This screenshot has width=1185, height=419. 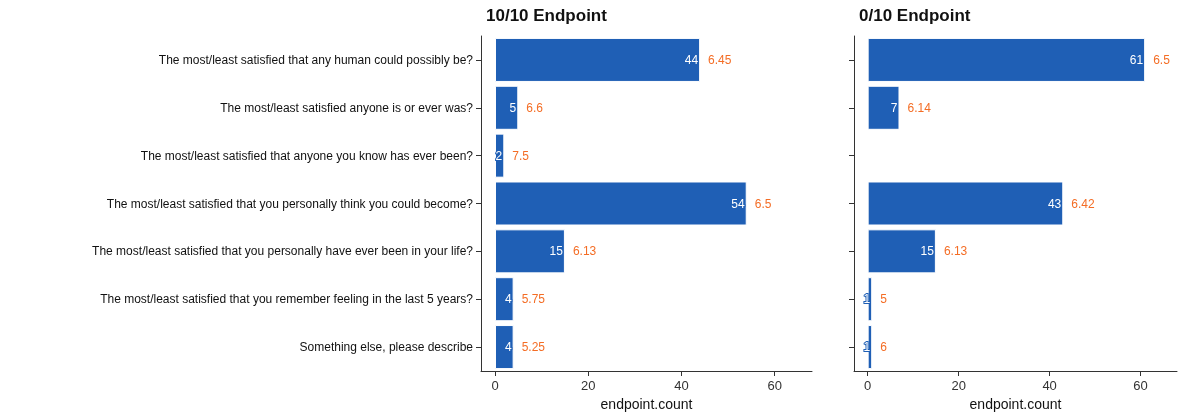 I want to click on y-tick-label: The most/least satisfied that any human could possibly be?, so click(x=316, y=59).